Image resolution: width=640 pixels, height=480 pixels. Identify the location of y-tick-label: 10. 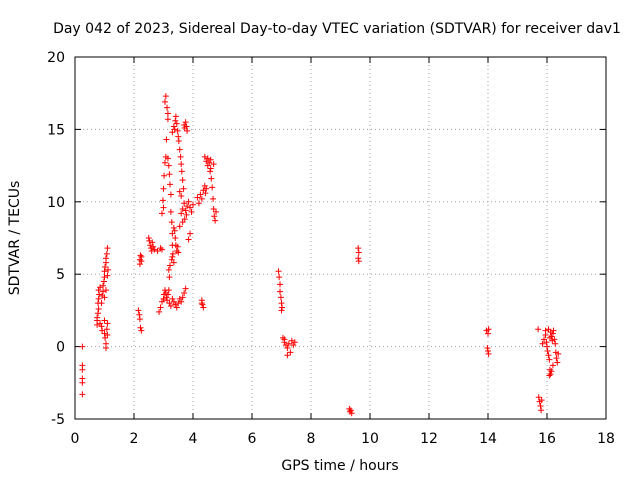
(56, 203).